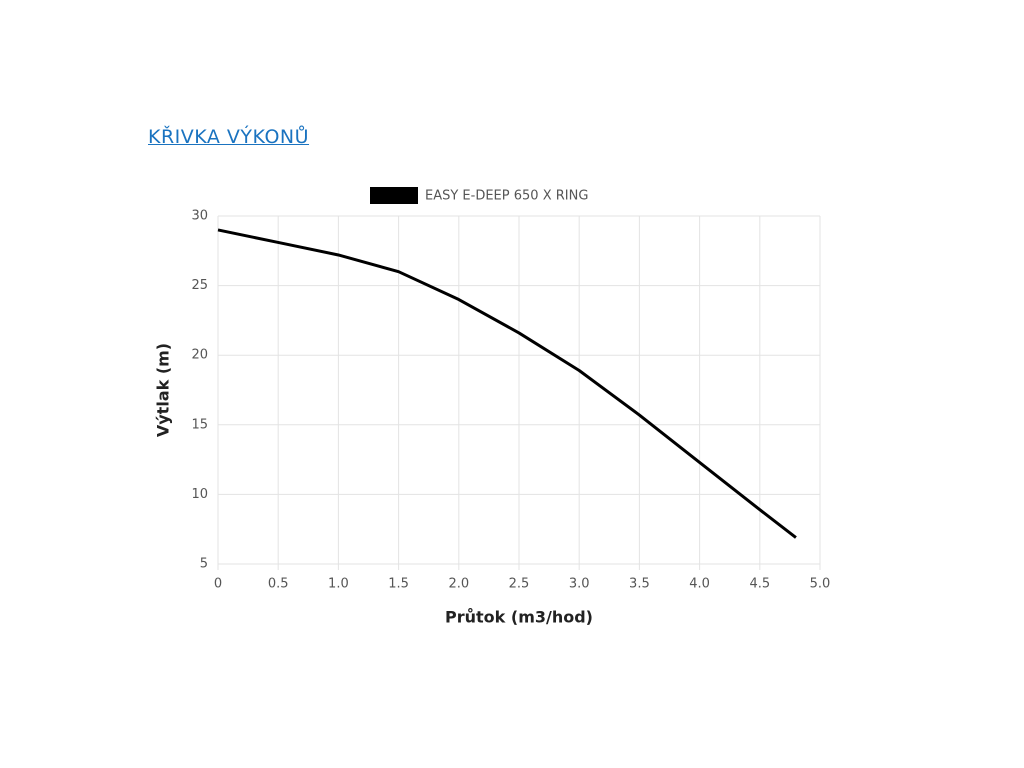 The image size is (1024, 768). Describe the element at coordinates (204, 564) in the screenshot. I see `y-tick-label: 5` at that location.